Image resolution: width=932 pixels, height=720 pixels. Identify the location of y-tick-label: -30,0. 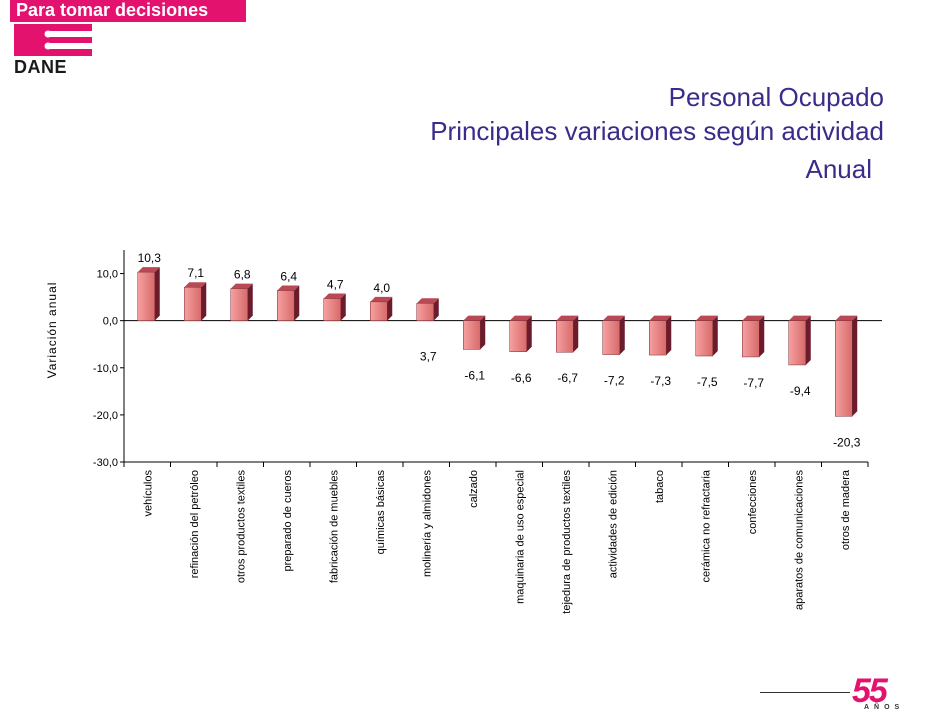
(105, 463).